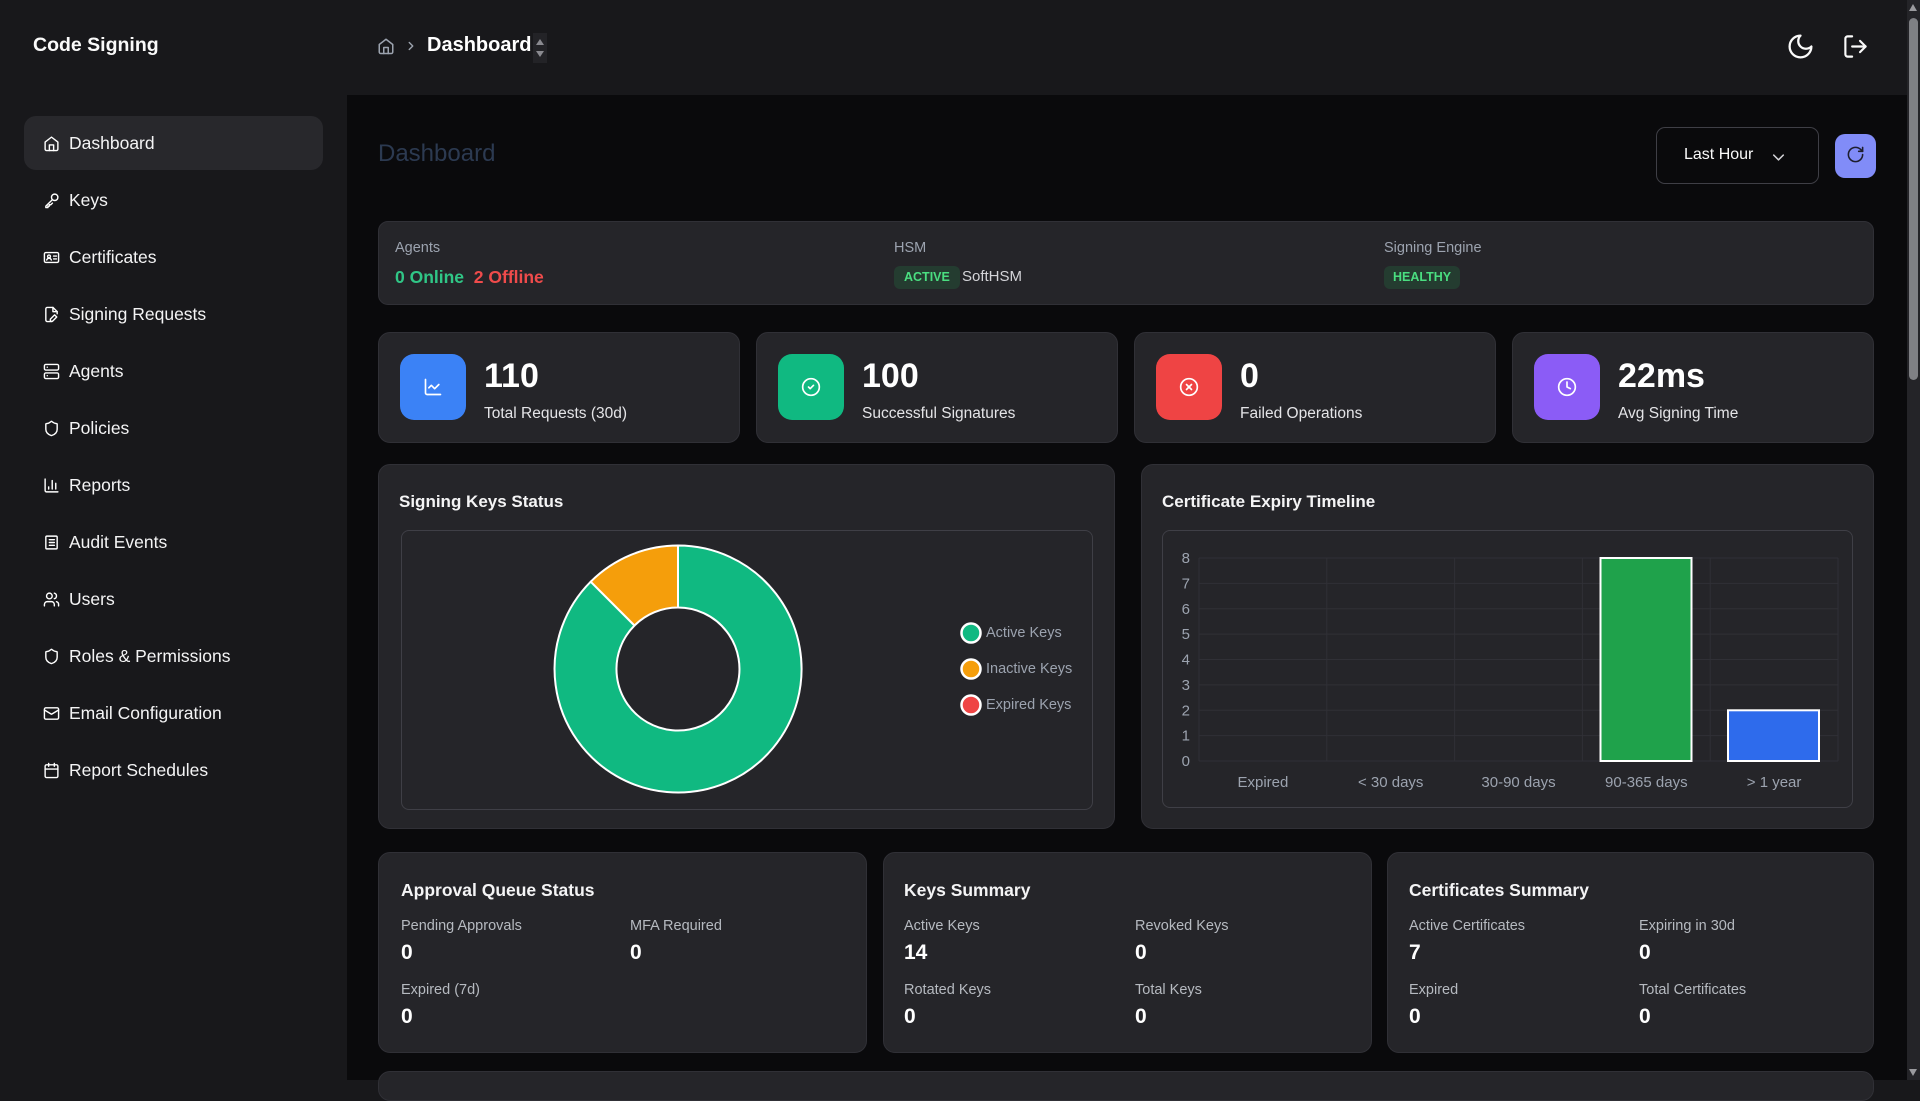  Describe the element at coordinates (1186, 761) in the screenshot. I see `svg-text: 0` at that location.